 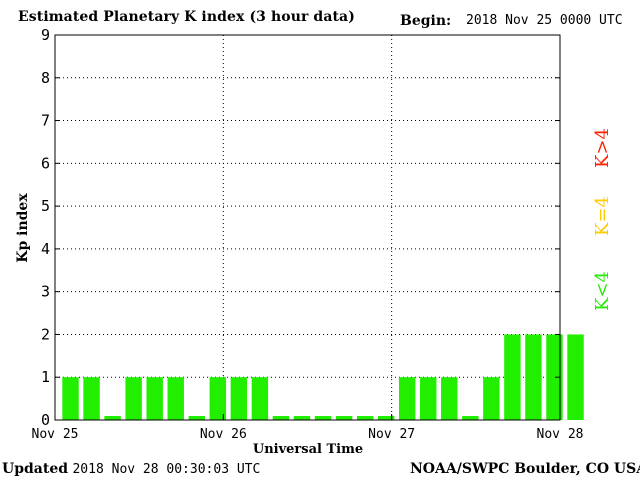 I want to click on x-tick-labels: Nov 25 Nov 26 Nov 27 Nov 28, so click(x=308, y=434).